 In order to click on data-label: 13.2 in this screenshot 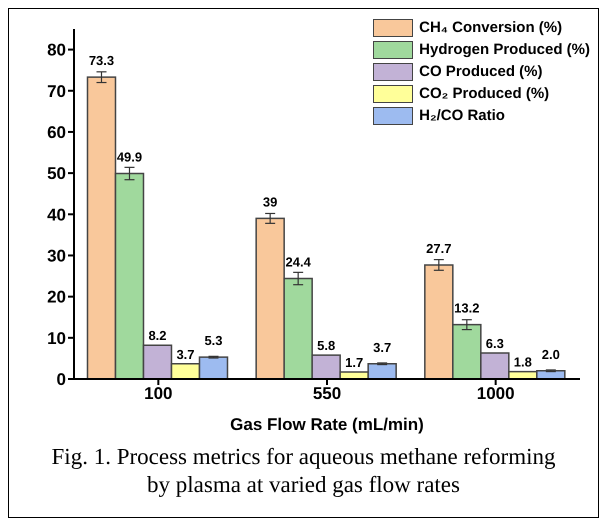, I will do `click(467, 308)`.